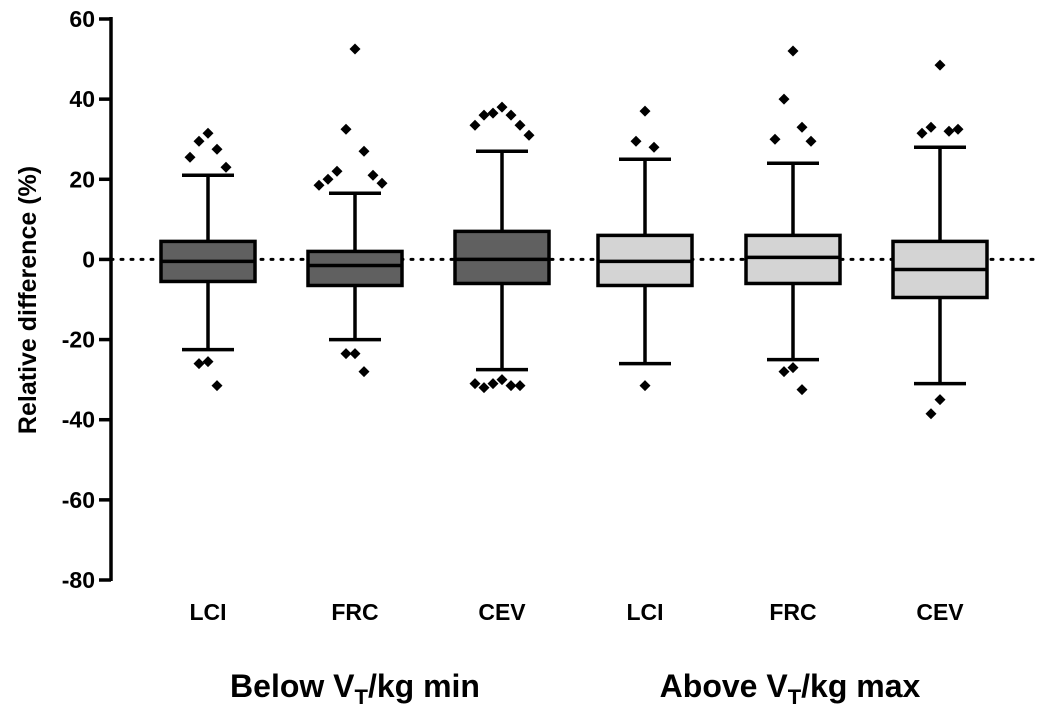 The height and width of the screenshot is (704, 1045). I want to click on y-axis-title: Relative difference (%), so click(28, 300).